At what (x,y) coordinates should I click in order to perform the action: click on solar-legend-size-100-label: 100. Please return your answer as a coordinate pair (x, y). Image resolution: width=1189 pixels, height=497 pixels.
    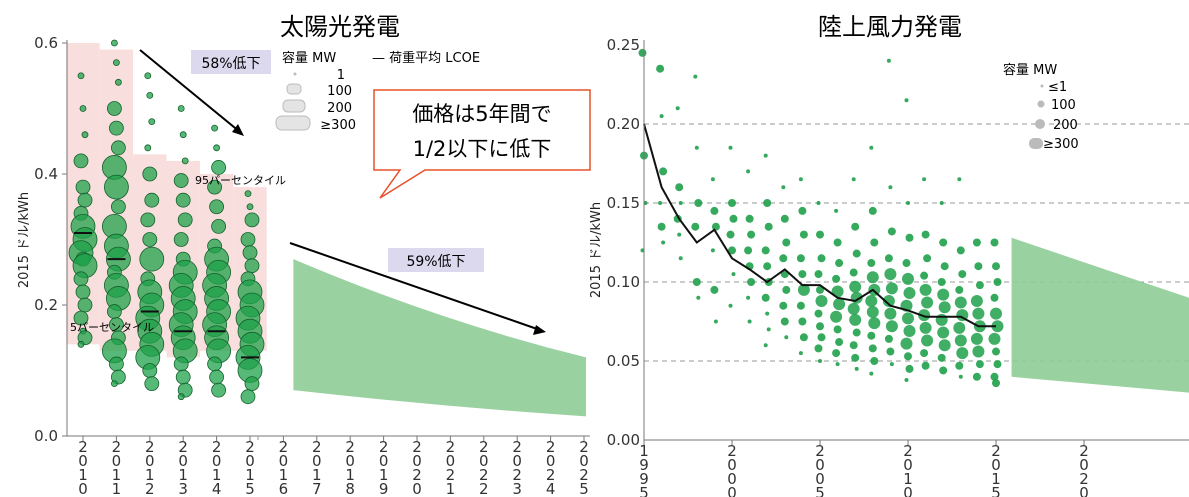
    Looking at the image, I should click on (339, 91).